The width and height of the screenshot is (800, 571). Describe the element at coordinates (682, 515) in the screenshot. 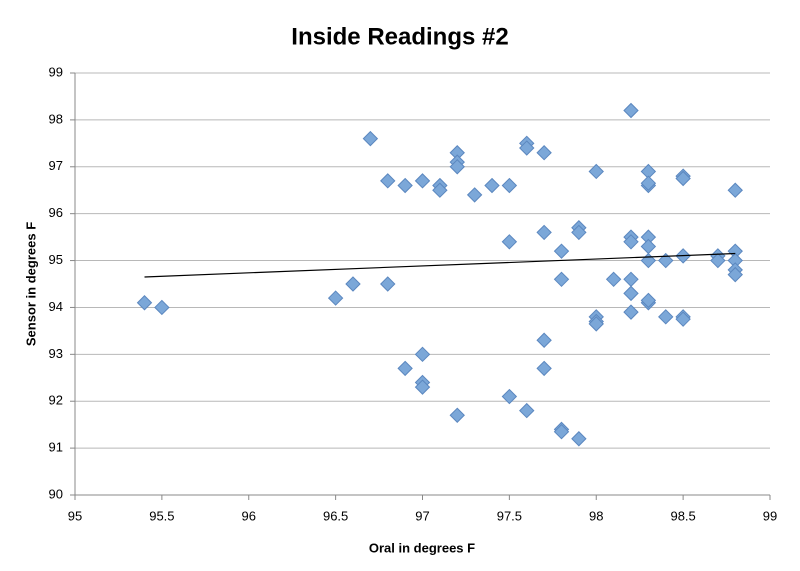

I see `x-tick-label: 98.5` at that location.